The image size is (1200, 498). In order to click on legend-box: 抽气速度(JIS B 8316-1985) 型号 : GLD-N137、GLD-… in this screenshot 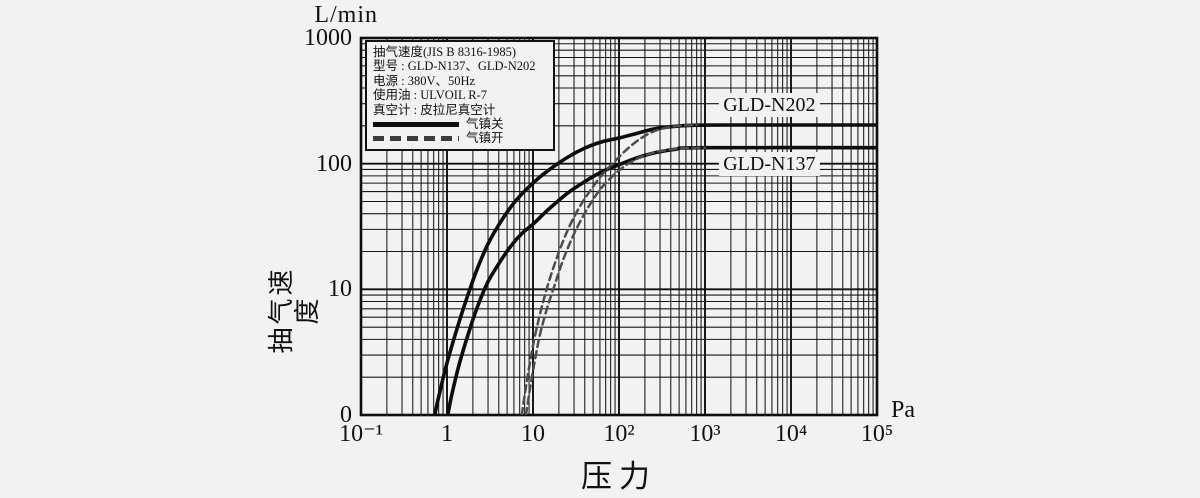, I will do `click(460, 96)`.